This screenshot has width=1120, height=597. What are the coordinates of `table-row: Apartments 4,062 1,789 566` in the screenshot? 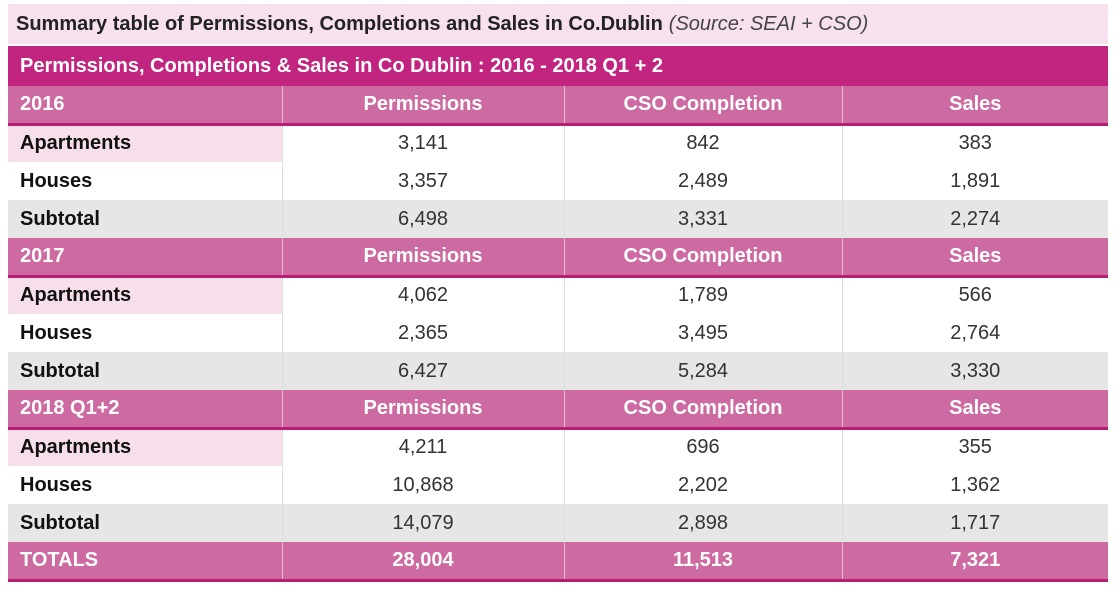 It's located at (558, 295).